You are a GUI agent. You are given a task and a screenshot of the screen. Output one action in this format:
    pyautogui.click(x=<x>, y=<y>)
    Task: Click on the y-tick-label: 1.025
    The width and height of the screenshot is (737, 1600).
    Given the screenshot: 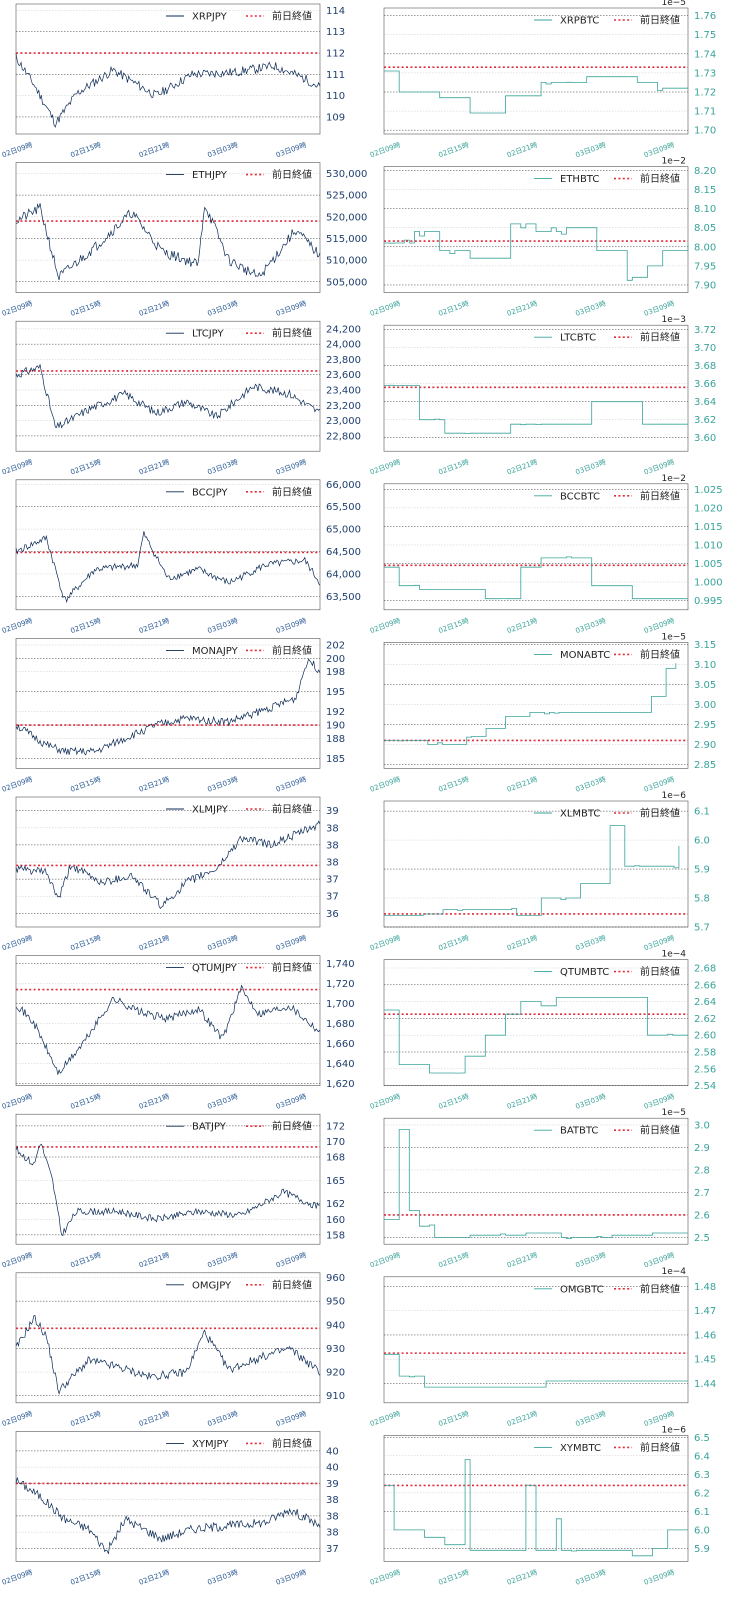 What is the action you would take?
    pyautogui.click(x=708, y=490)
    